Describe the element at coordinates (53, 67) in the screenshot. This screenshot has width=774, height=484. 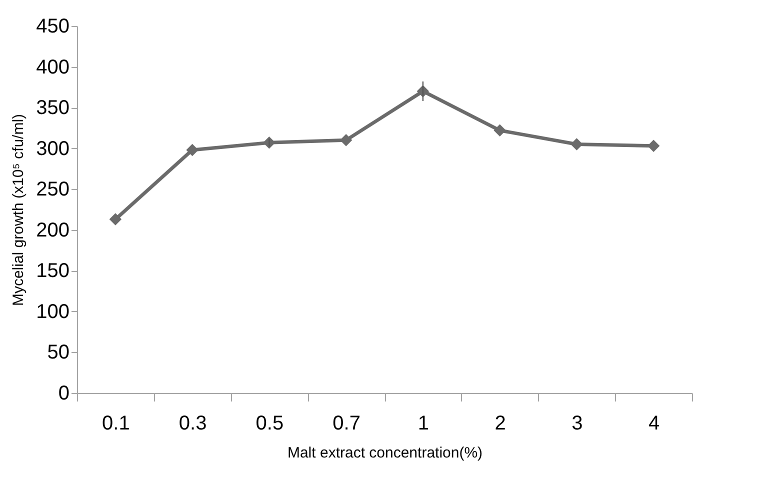
I see `y-tick-label: 400` at that location.